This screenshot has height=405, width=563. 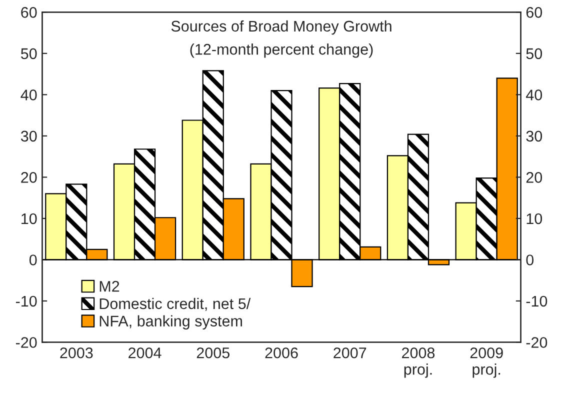 I want to click on y2-tick-label: 20, so click(x=534, y=177).